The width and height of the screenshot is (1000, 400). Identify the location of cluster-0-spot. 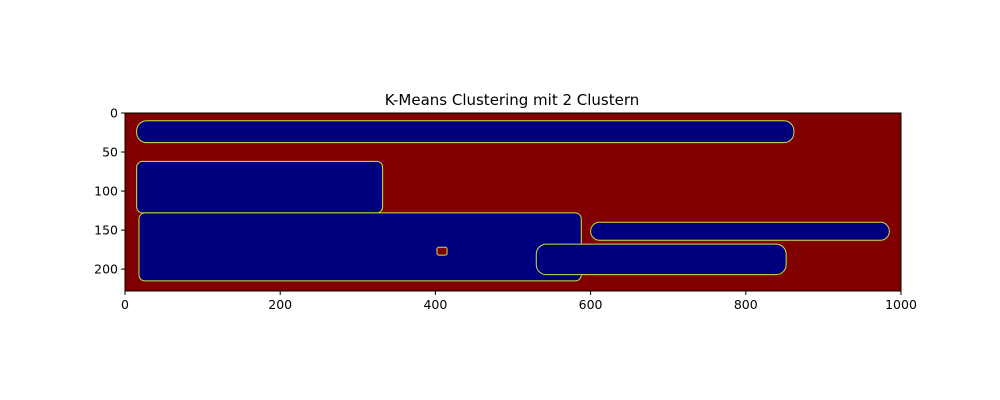
(442, 251).